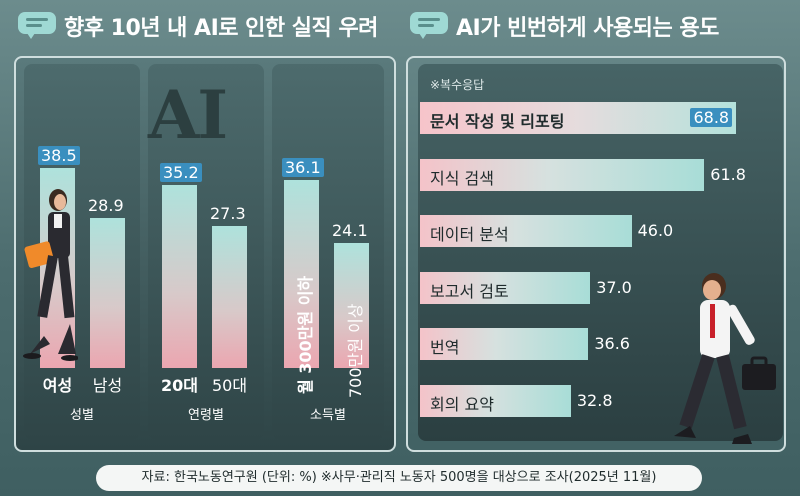  I want to click on data-label: 61.8, so click(728, 174).